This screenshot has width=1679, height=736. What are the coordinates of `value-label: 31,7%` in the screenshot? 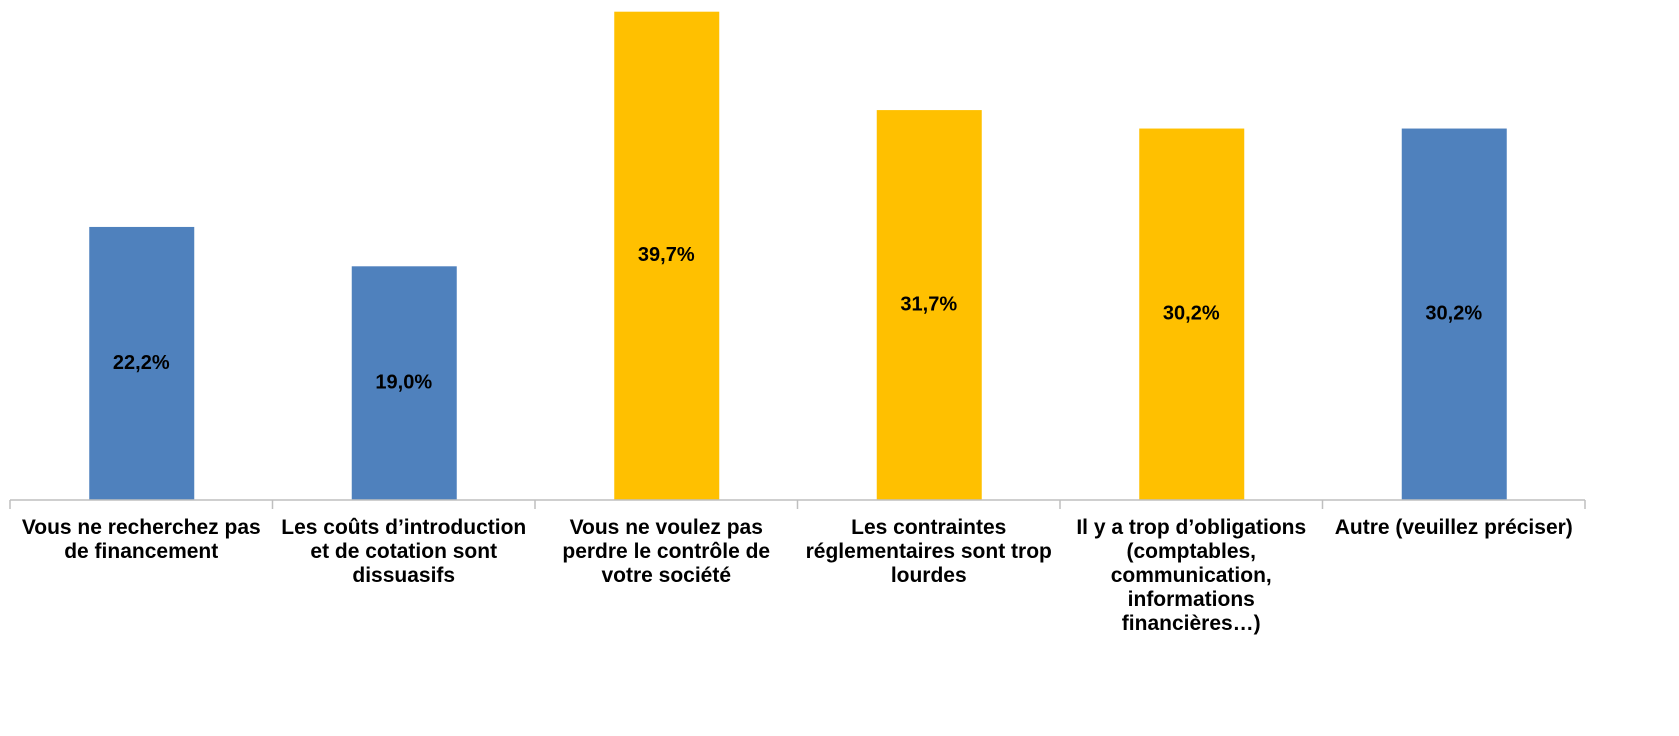 It's located at (928, 304).